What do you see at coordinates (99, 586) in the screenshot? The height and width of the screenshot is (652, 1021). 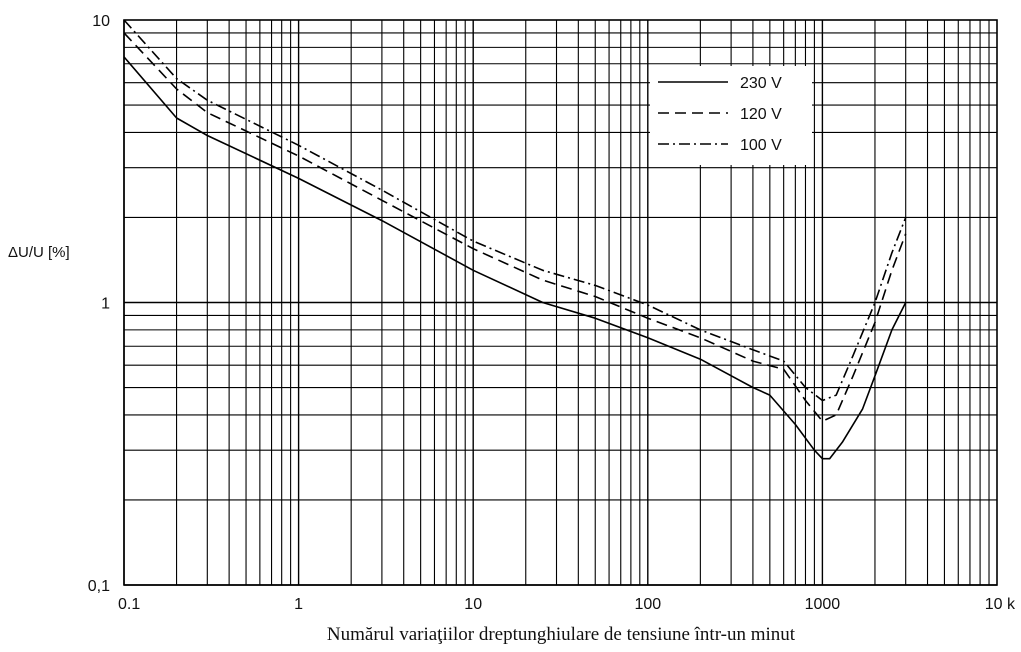 I see `y-tick-label: 0,1` at bounding box center [99, 586].